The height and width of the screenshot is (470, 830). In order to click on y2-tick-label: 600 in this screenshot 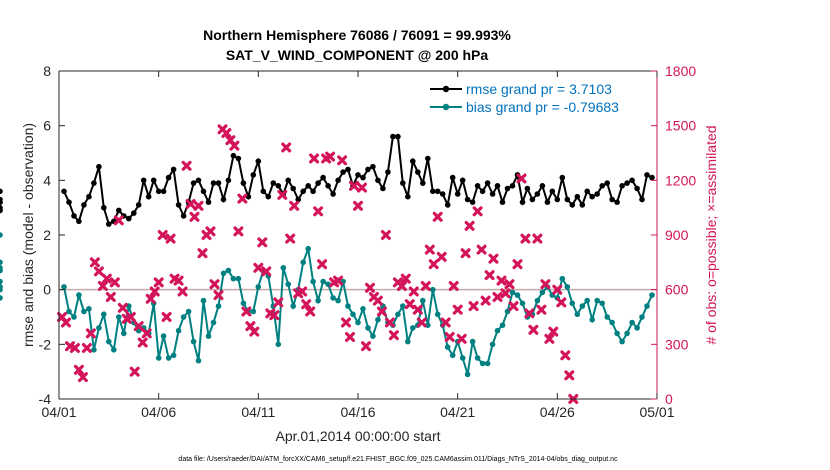, I will do `click(677, 290)`.